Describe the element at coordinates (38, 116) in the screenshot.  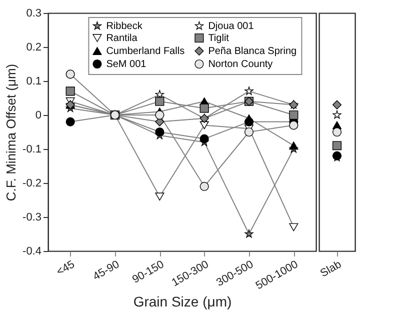
I see `y-tick-label: 0` at that location.